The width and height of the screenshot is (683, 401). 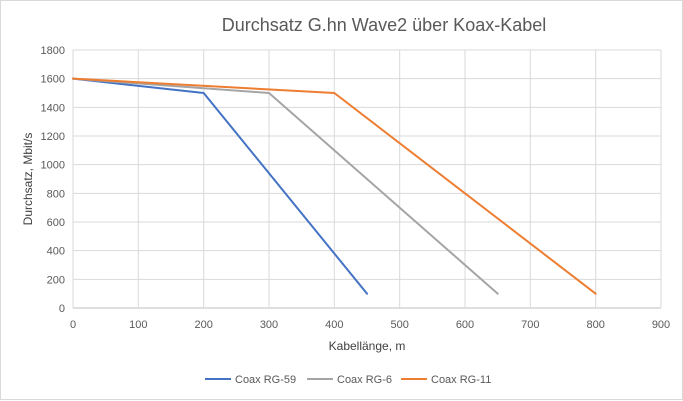 I want to click on y-tick-label: 0, so click(x=62, y=309).